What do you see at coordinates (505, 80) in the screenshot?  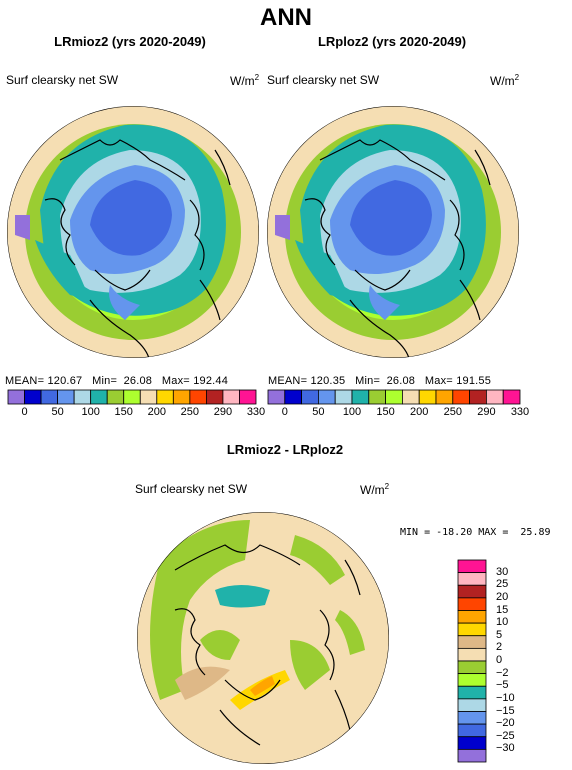 I see `units-right: W/m2` at bounding box center [505, 80].